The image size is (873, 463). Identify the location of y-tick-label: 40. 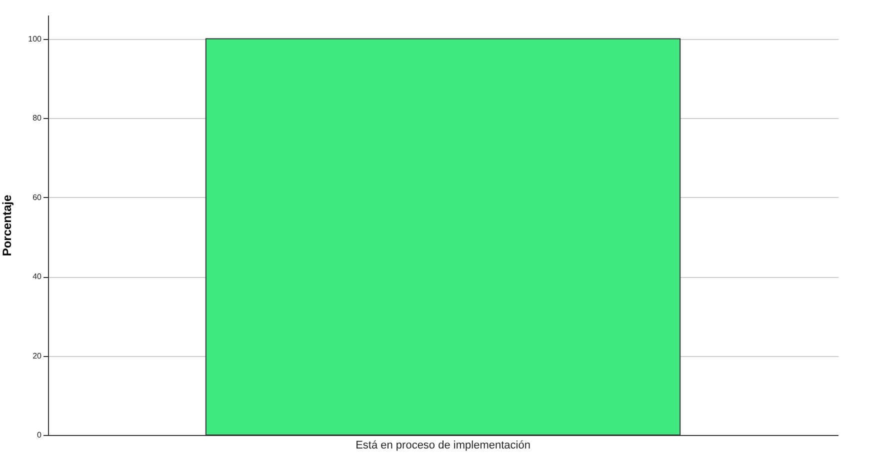
(37, 277).